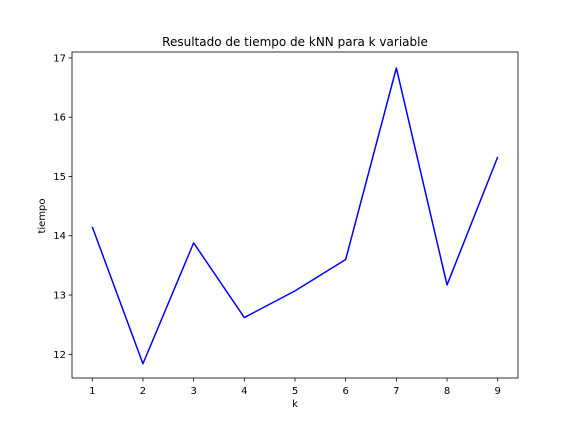  What do you see at coordinates (59, 177) in the screenshot?
I see `y-tick-label: 15` at bounding box center [59, 177].